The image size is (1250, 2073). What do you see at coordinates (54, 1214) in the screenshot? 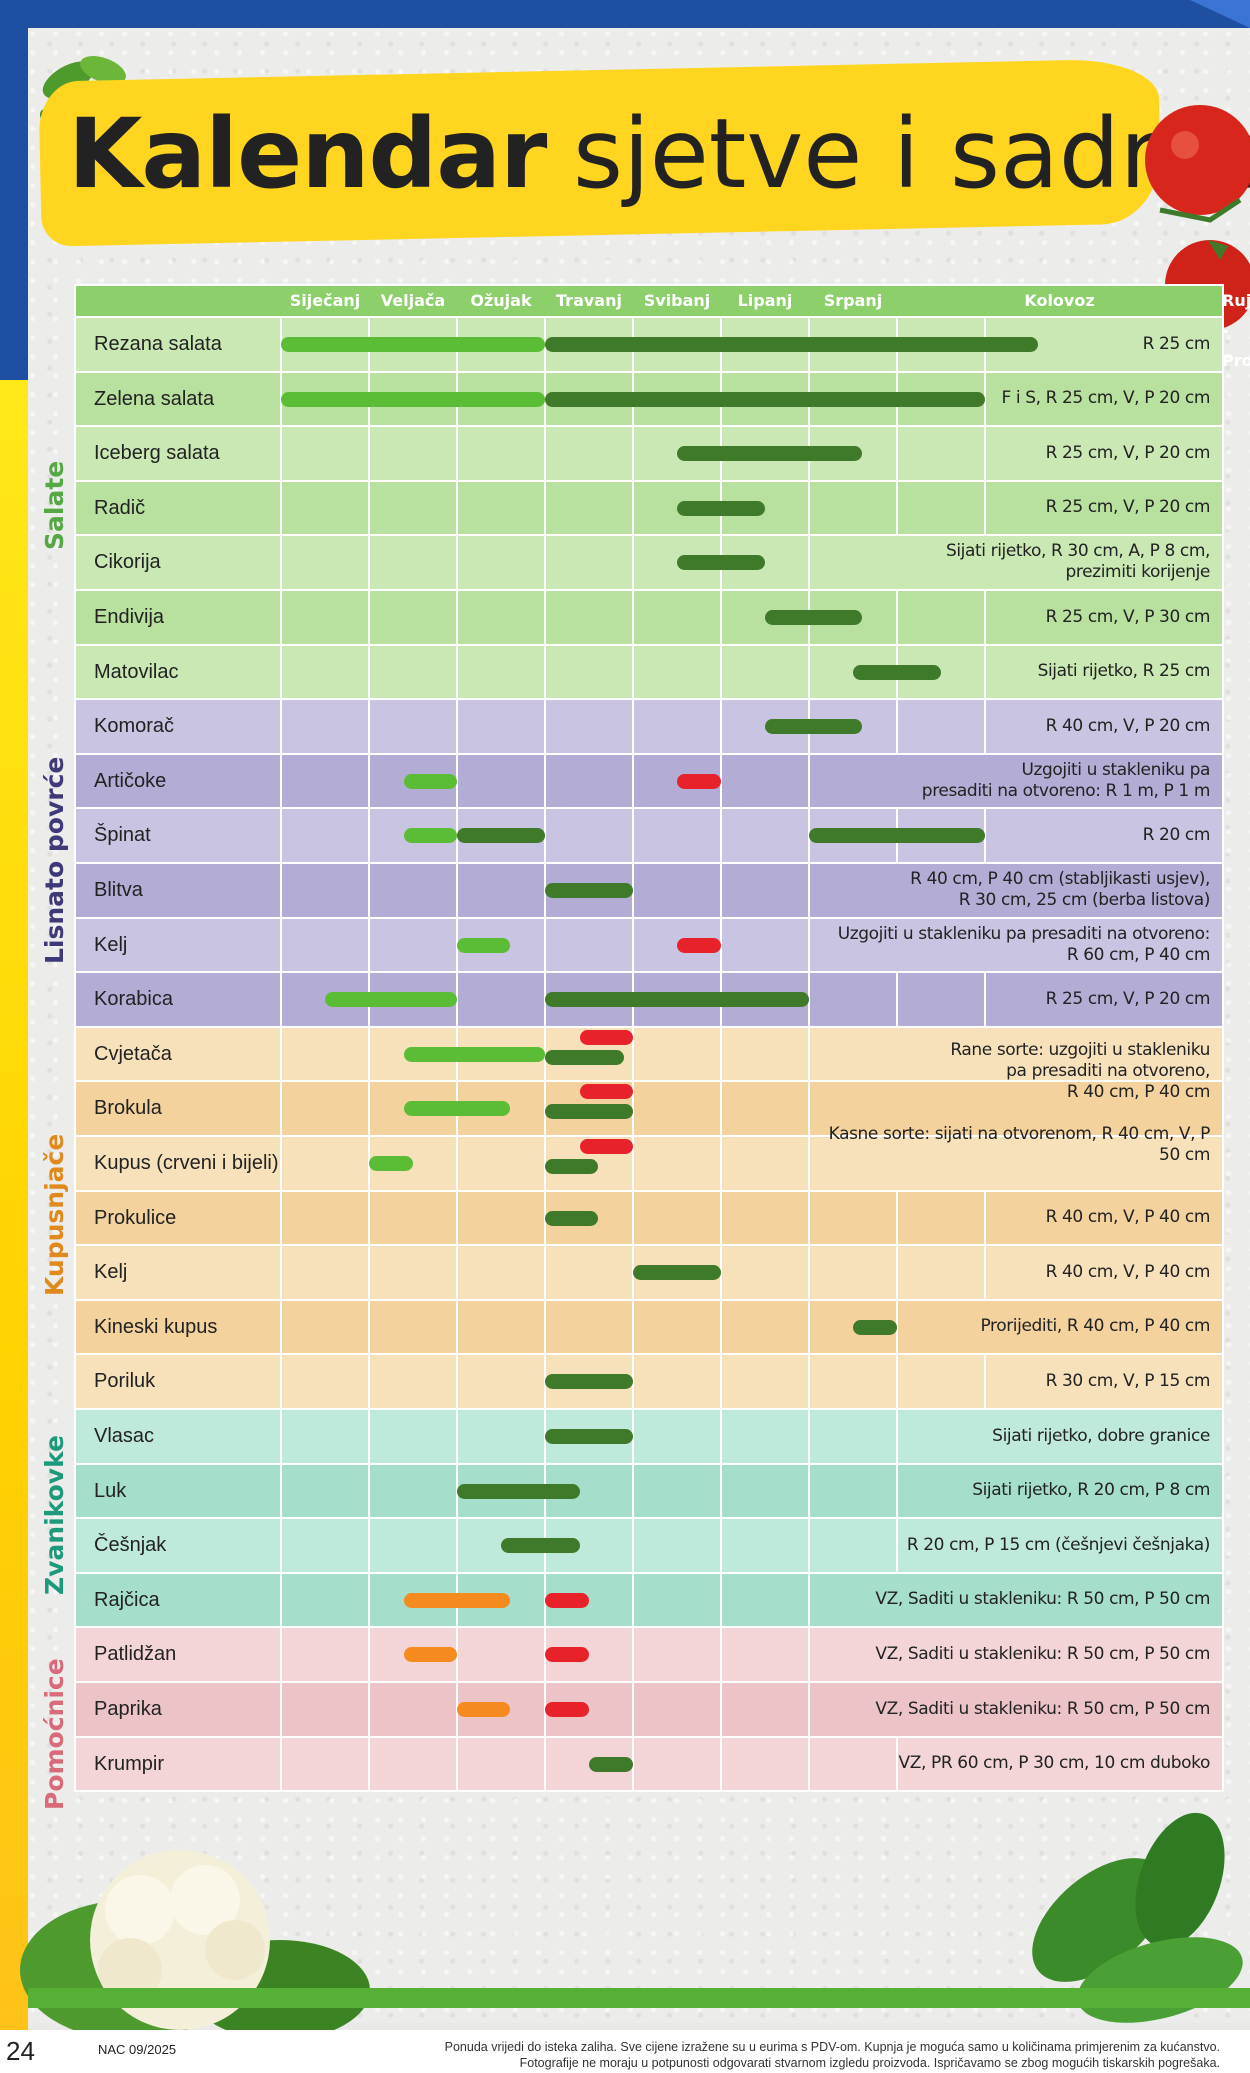
I see `group-label: Kupusnjače` at bounding box center [54, 1214].